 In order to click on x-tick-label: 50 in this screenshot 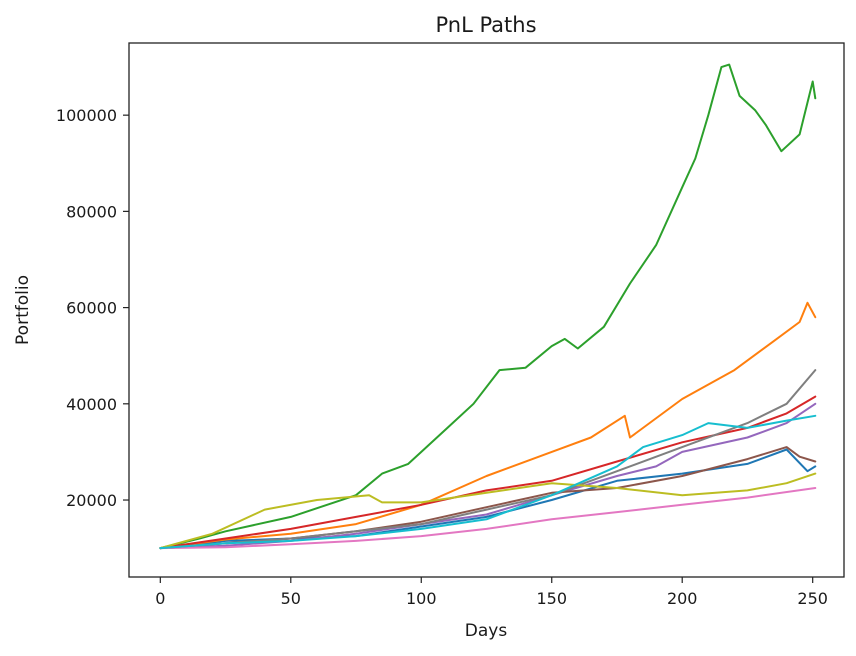, I will do `click(291, 598)`.